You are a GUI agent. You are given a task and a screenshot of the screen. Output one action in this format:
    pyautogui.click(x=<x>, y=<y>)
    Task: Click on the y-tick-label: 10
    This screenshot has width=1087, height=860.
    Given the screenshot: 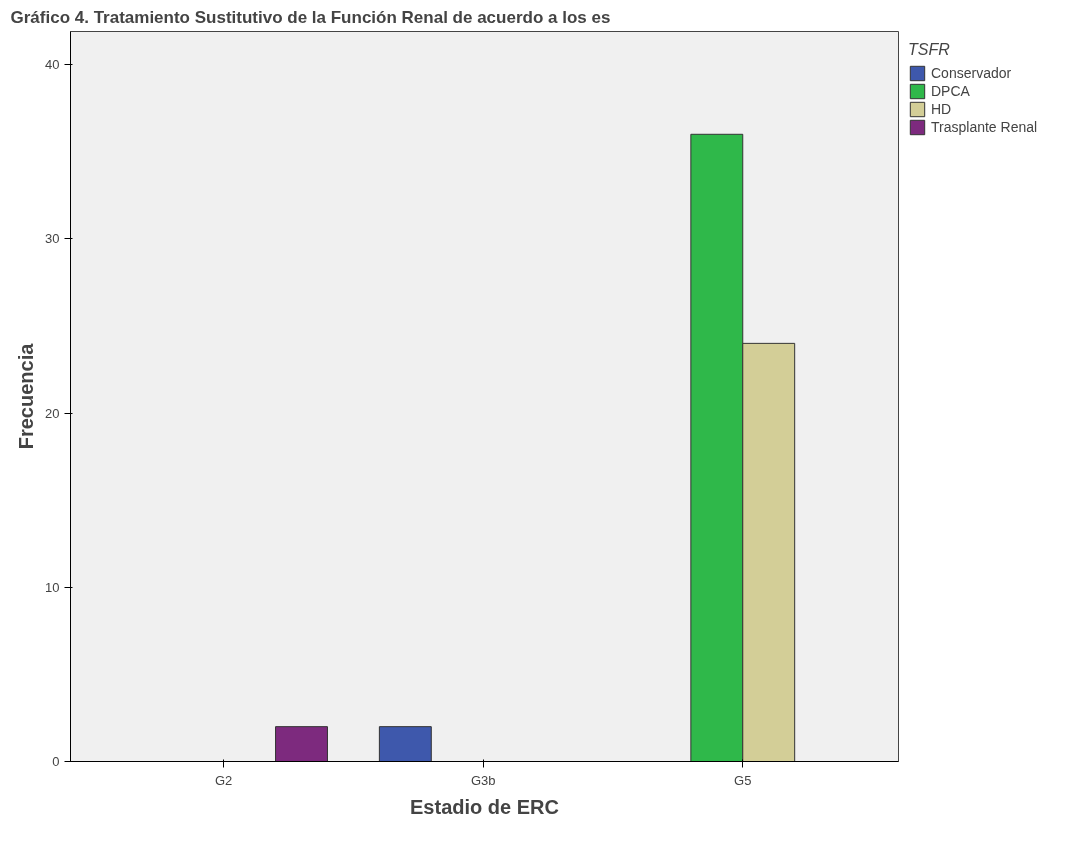 What is the action you would take?
    pyautogui.click(x=52, y=587)
    